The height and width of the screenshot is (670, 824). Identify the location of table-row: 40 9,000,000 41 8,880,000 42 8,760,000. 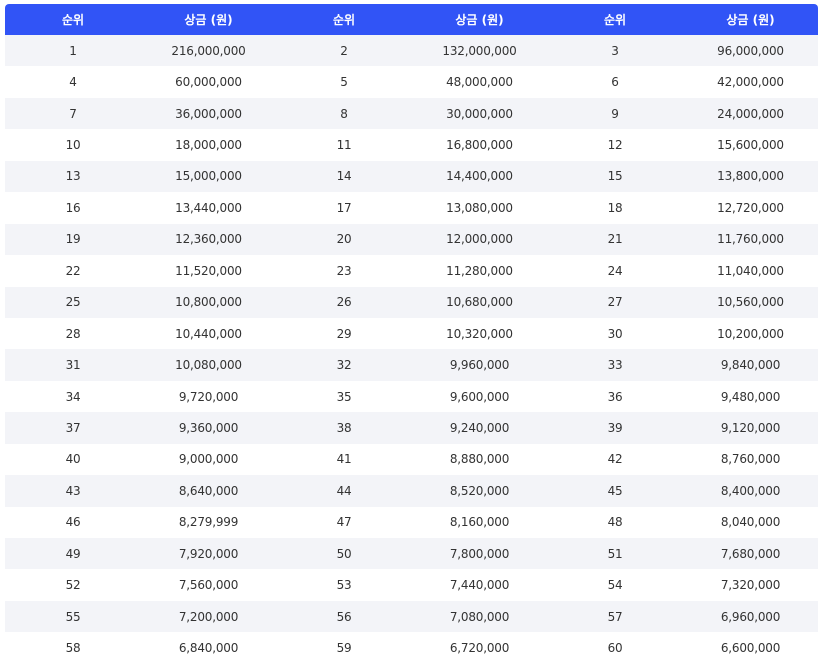
(411, 459).